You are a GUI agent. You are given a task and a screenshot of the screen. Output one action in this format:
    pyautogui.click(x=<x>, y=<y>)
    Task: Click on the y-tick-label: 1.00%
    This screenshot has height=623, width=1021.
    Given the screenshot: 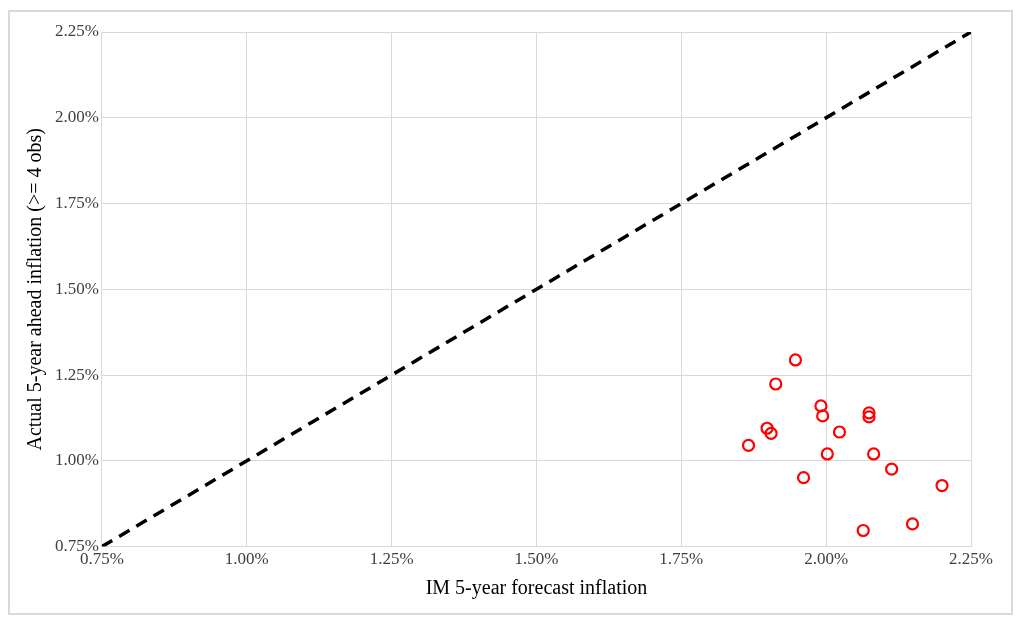 What is the action you would take?
    pyautogui.click(x=76, y=460)
    